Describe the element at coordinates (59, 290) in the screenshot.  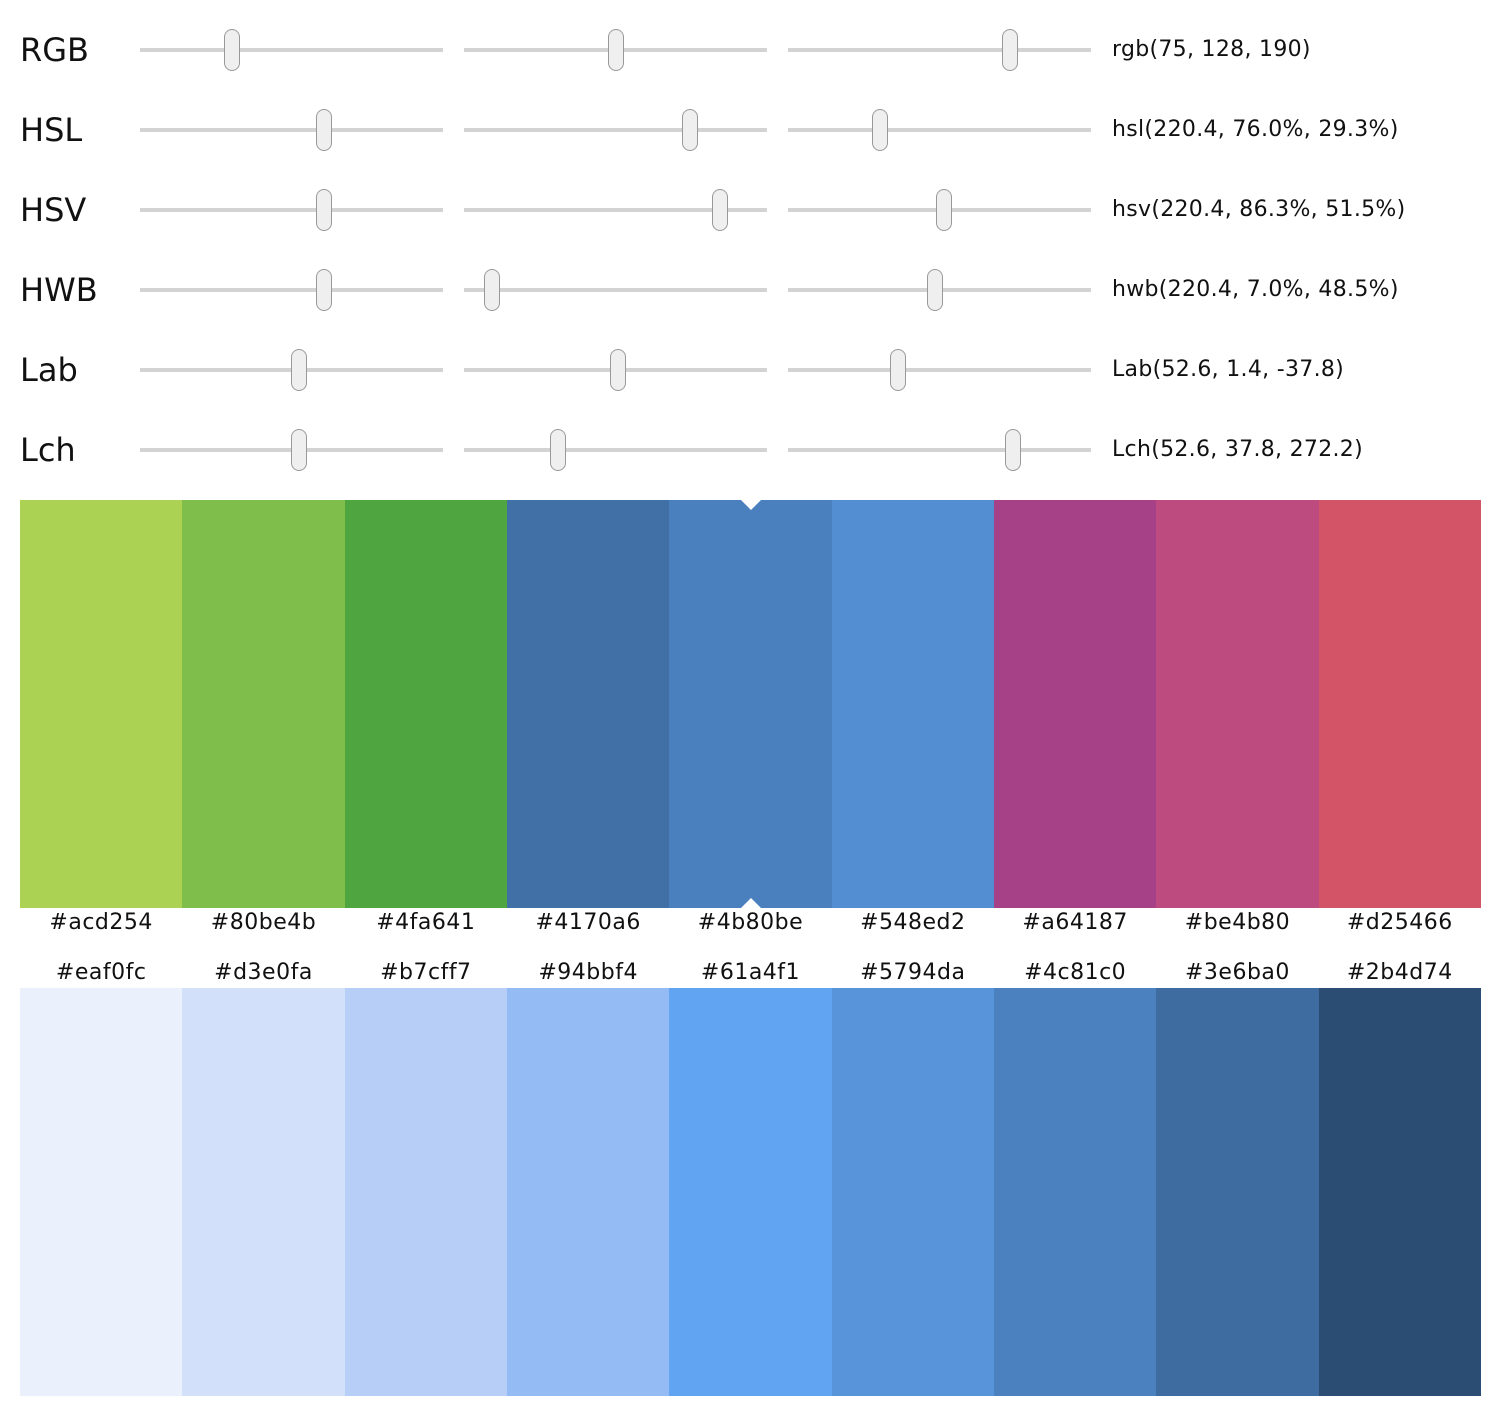
I see `slider-row-label: HWB` at that location.